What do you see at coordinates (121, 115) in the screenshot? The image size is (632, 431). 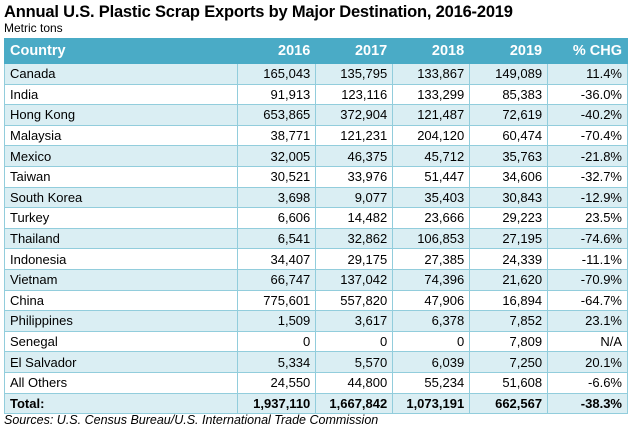 I see `country-cell: Hong Kong` at bounding box center [121, 115].